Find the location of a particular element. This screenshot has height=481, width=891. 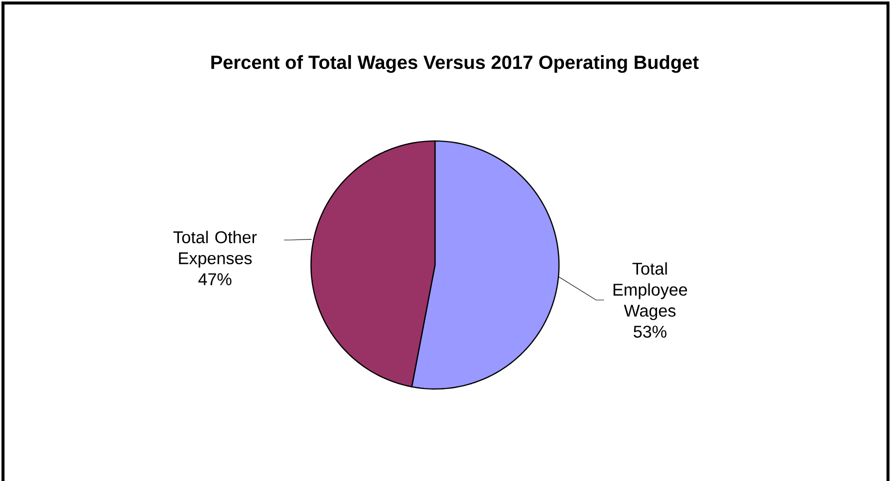

legend-label: Total Other Expenses is located at coordinates (215, 249).